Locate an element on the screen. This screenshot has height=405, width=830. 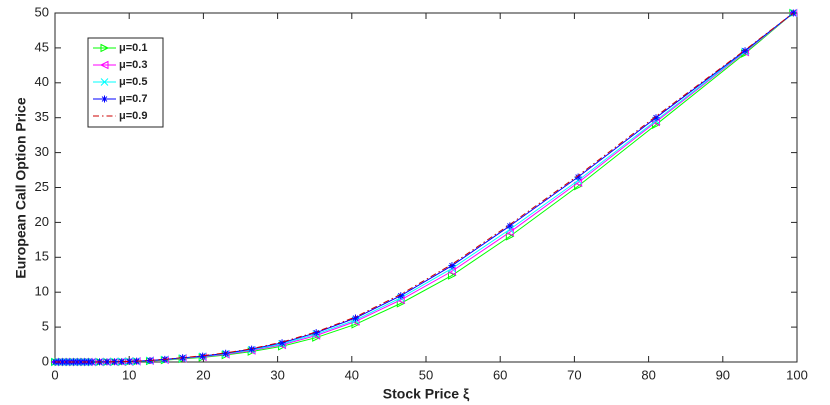
x-axis-label: Stock Price ξ is located at coordinates (426, 394).